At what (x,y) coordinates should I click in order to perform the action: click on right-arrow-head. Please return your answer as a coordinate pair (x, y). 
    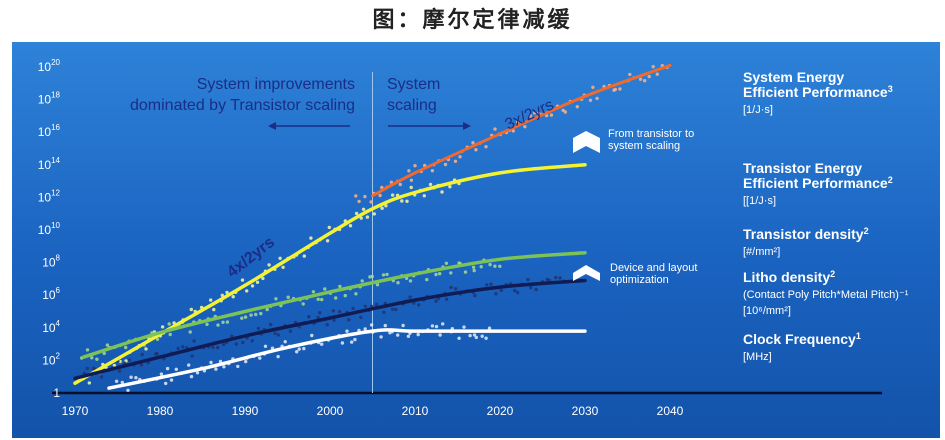
    Looking at the image, I should click on (467, 126).